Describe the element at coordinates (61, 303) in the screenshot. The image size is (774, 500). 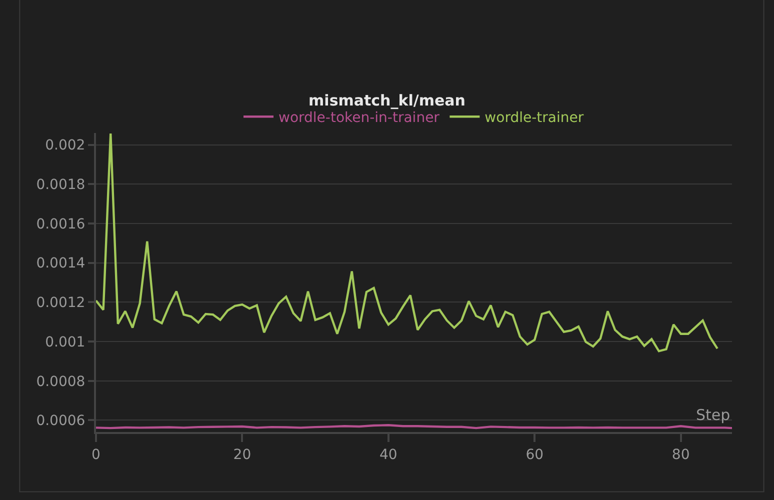
I see `y-tick-label: 0.0012` at that location.